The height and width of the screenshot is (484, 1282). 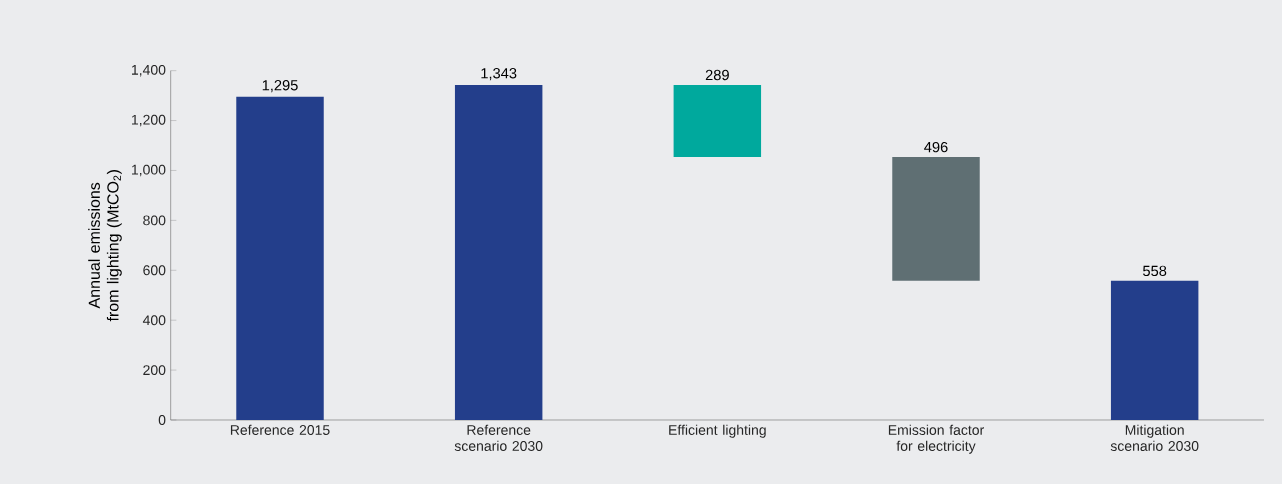 What do you see at coordinates (717, 75) in the screenshot?
I see `data-label: 289` at bounding box center [717, 75].